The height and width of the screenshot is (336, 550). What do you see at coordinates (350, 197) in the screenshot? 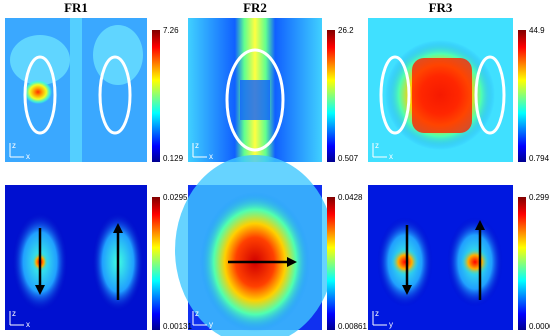
I see `colorbar-max: 0.0428` at bounding box center [350, 197].